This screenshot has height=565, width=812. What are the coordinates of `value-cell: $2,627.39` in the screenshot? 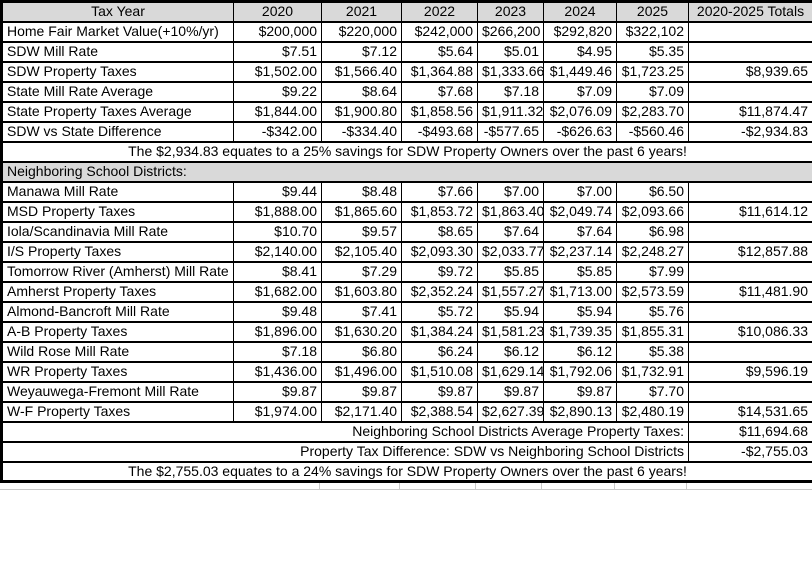 It's located at (510, 411).